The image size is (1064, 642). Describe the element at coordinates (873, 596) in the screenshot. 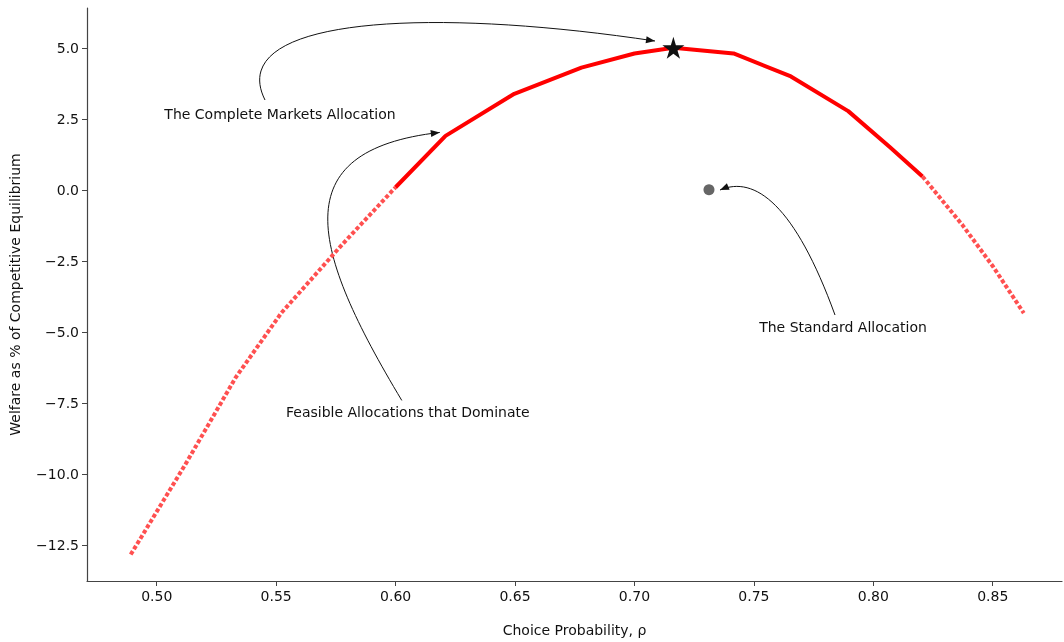

I see `x-tick-label: 0.80` at that location.